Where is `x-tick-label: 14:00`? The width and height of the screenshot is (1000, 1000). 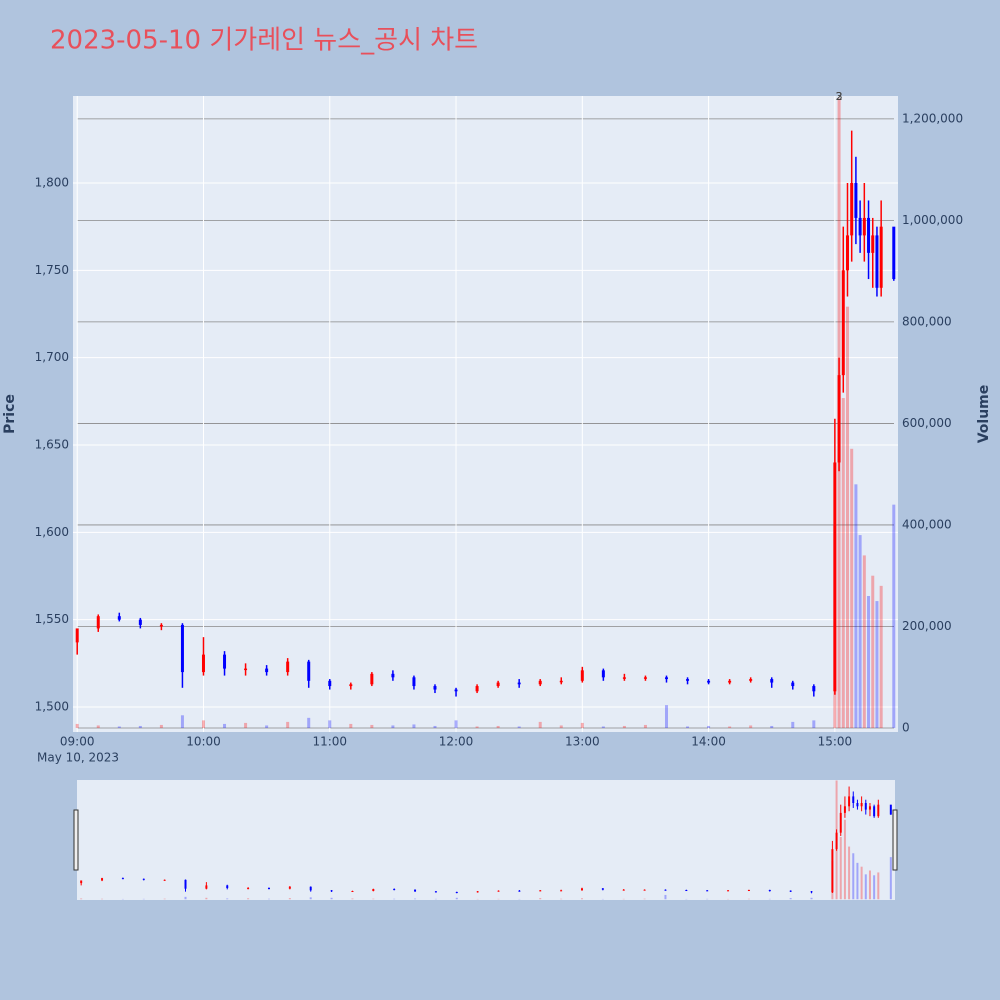
x-tick-label: 14:00 is located at coordinates (708, 742).